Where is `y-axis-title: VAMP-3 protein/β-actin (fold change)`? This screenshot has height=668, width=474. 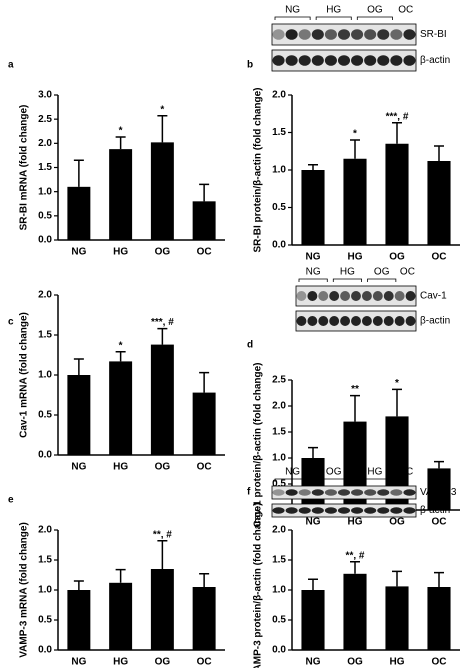 y-axis-title: VAMP-3 protein/β-actin (fold change) is located at coordinates (258, 585).